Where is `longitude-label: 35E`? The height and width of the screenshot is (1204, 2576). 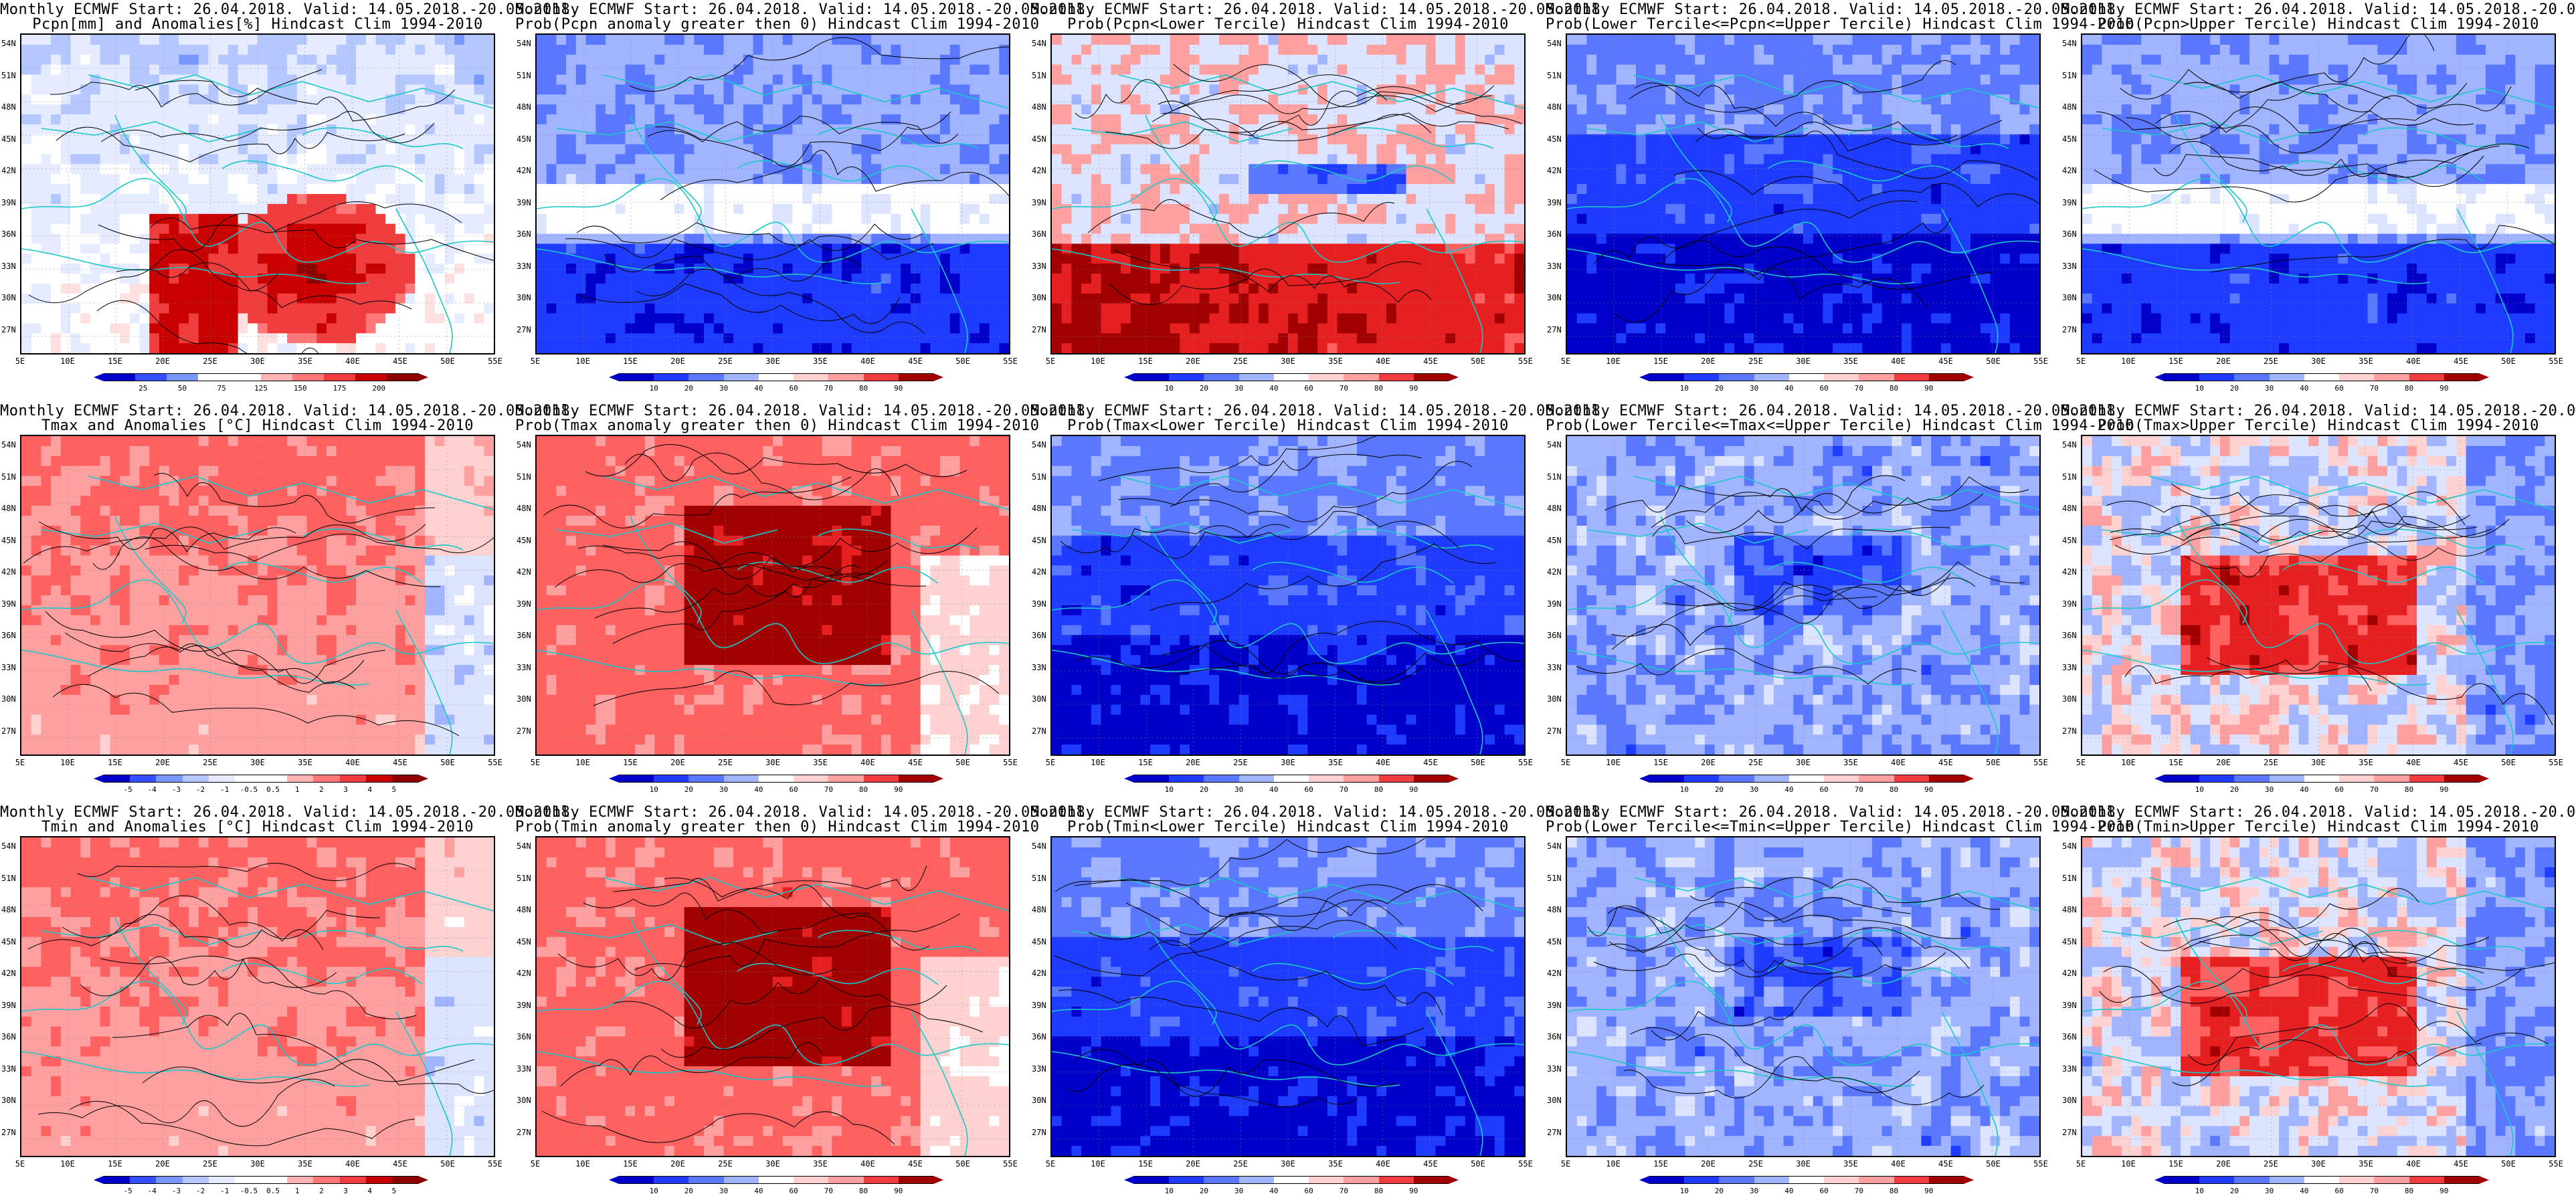
longitude-label: 35E is located at coordinates (1335, 1164).